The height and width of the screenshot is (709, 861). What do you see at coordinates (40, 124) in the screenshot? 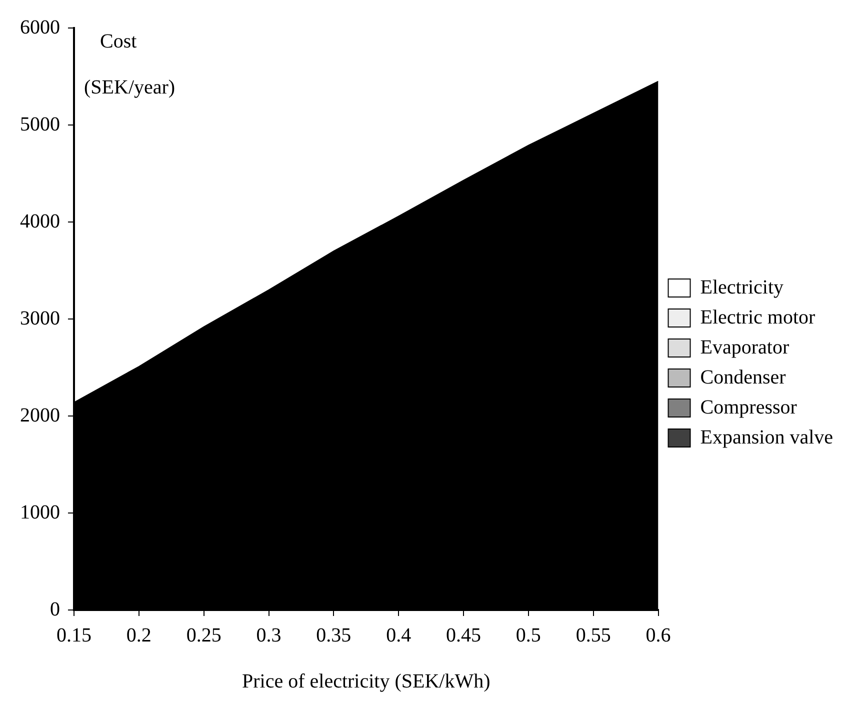
I see `y-tick-label: 5000` at bounding box center [40, 124].